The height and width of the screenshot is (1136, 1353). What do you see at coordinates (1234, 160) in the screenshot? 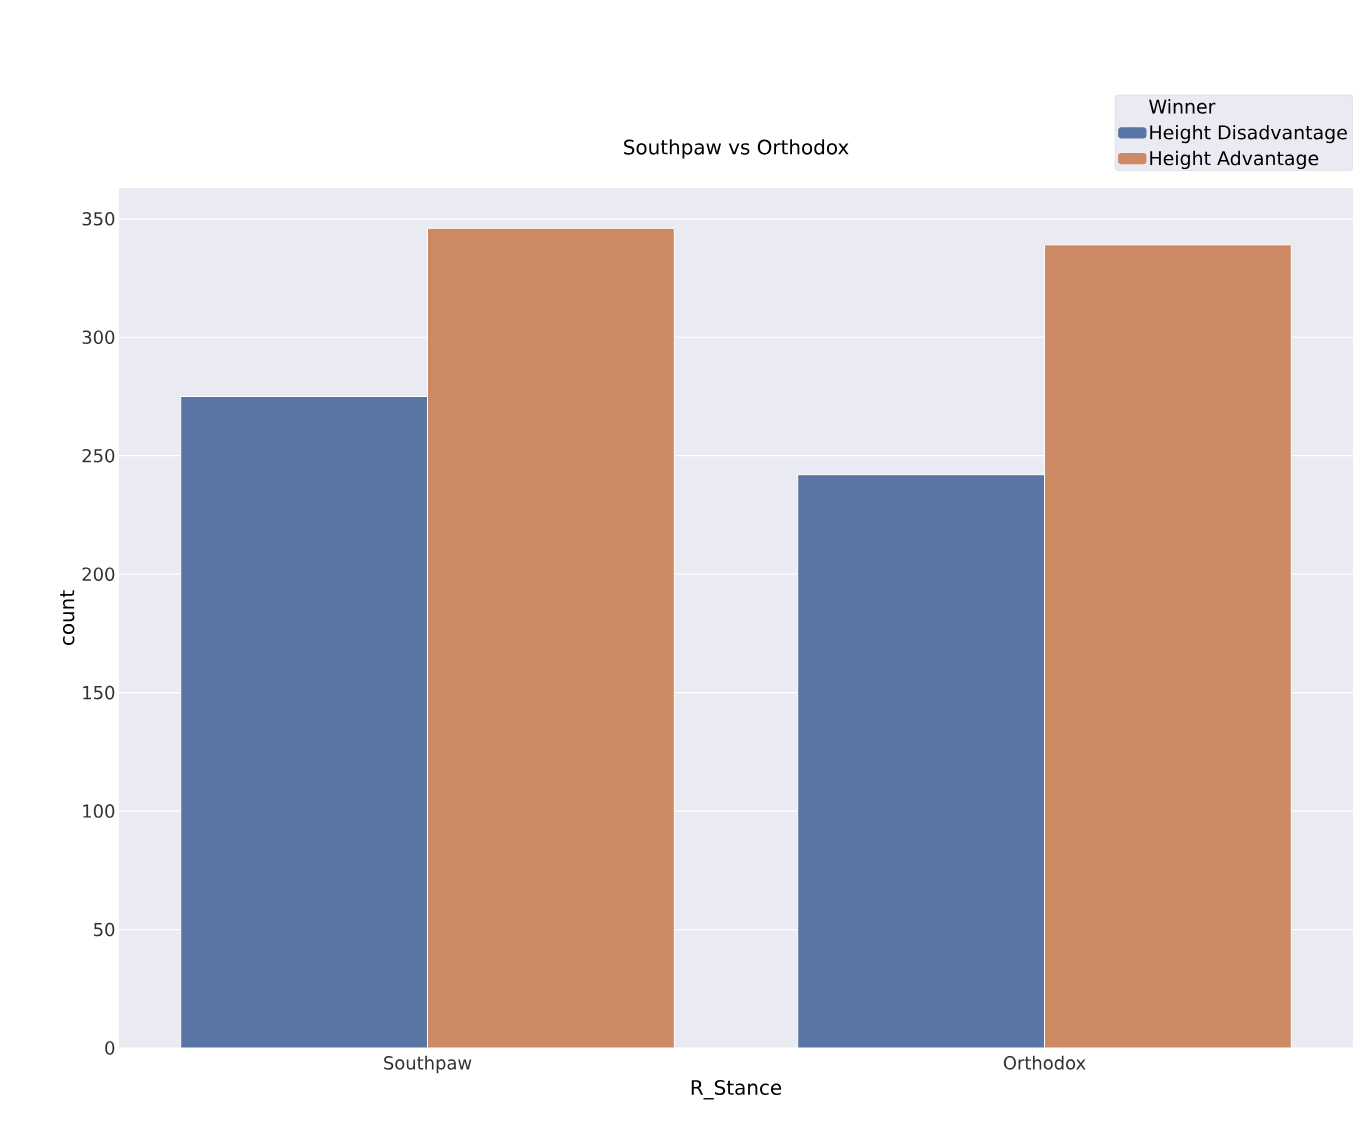
I see `legend-label: Height Advantage` at bounding box center [1234, 160].